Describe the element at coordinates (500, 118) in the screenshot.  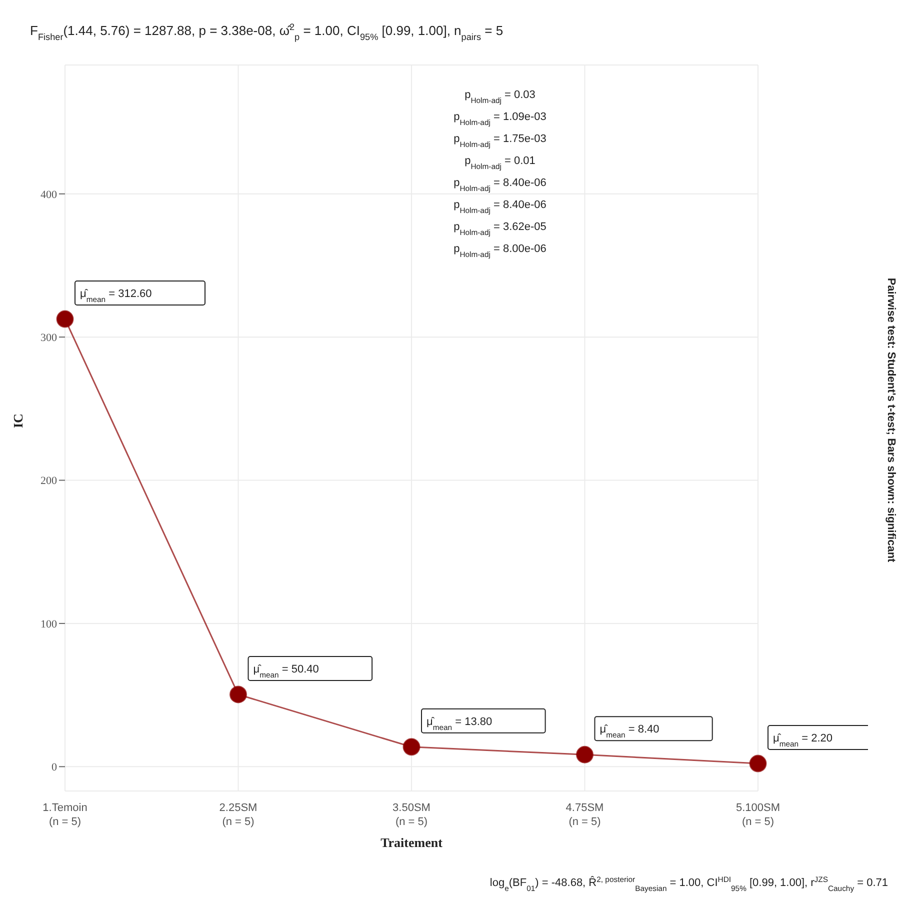
I see `annotation: p$_{Holm-adj}$ = 1.09e-03` at that location.